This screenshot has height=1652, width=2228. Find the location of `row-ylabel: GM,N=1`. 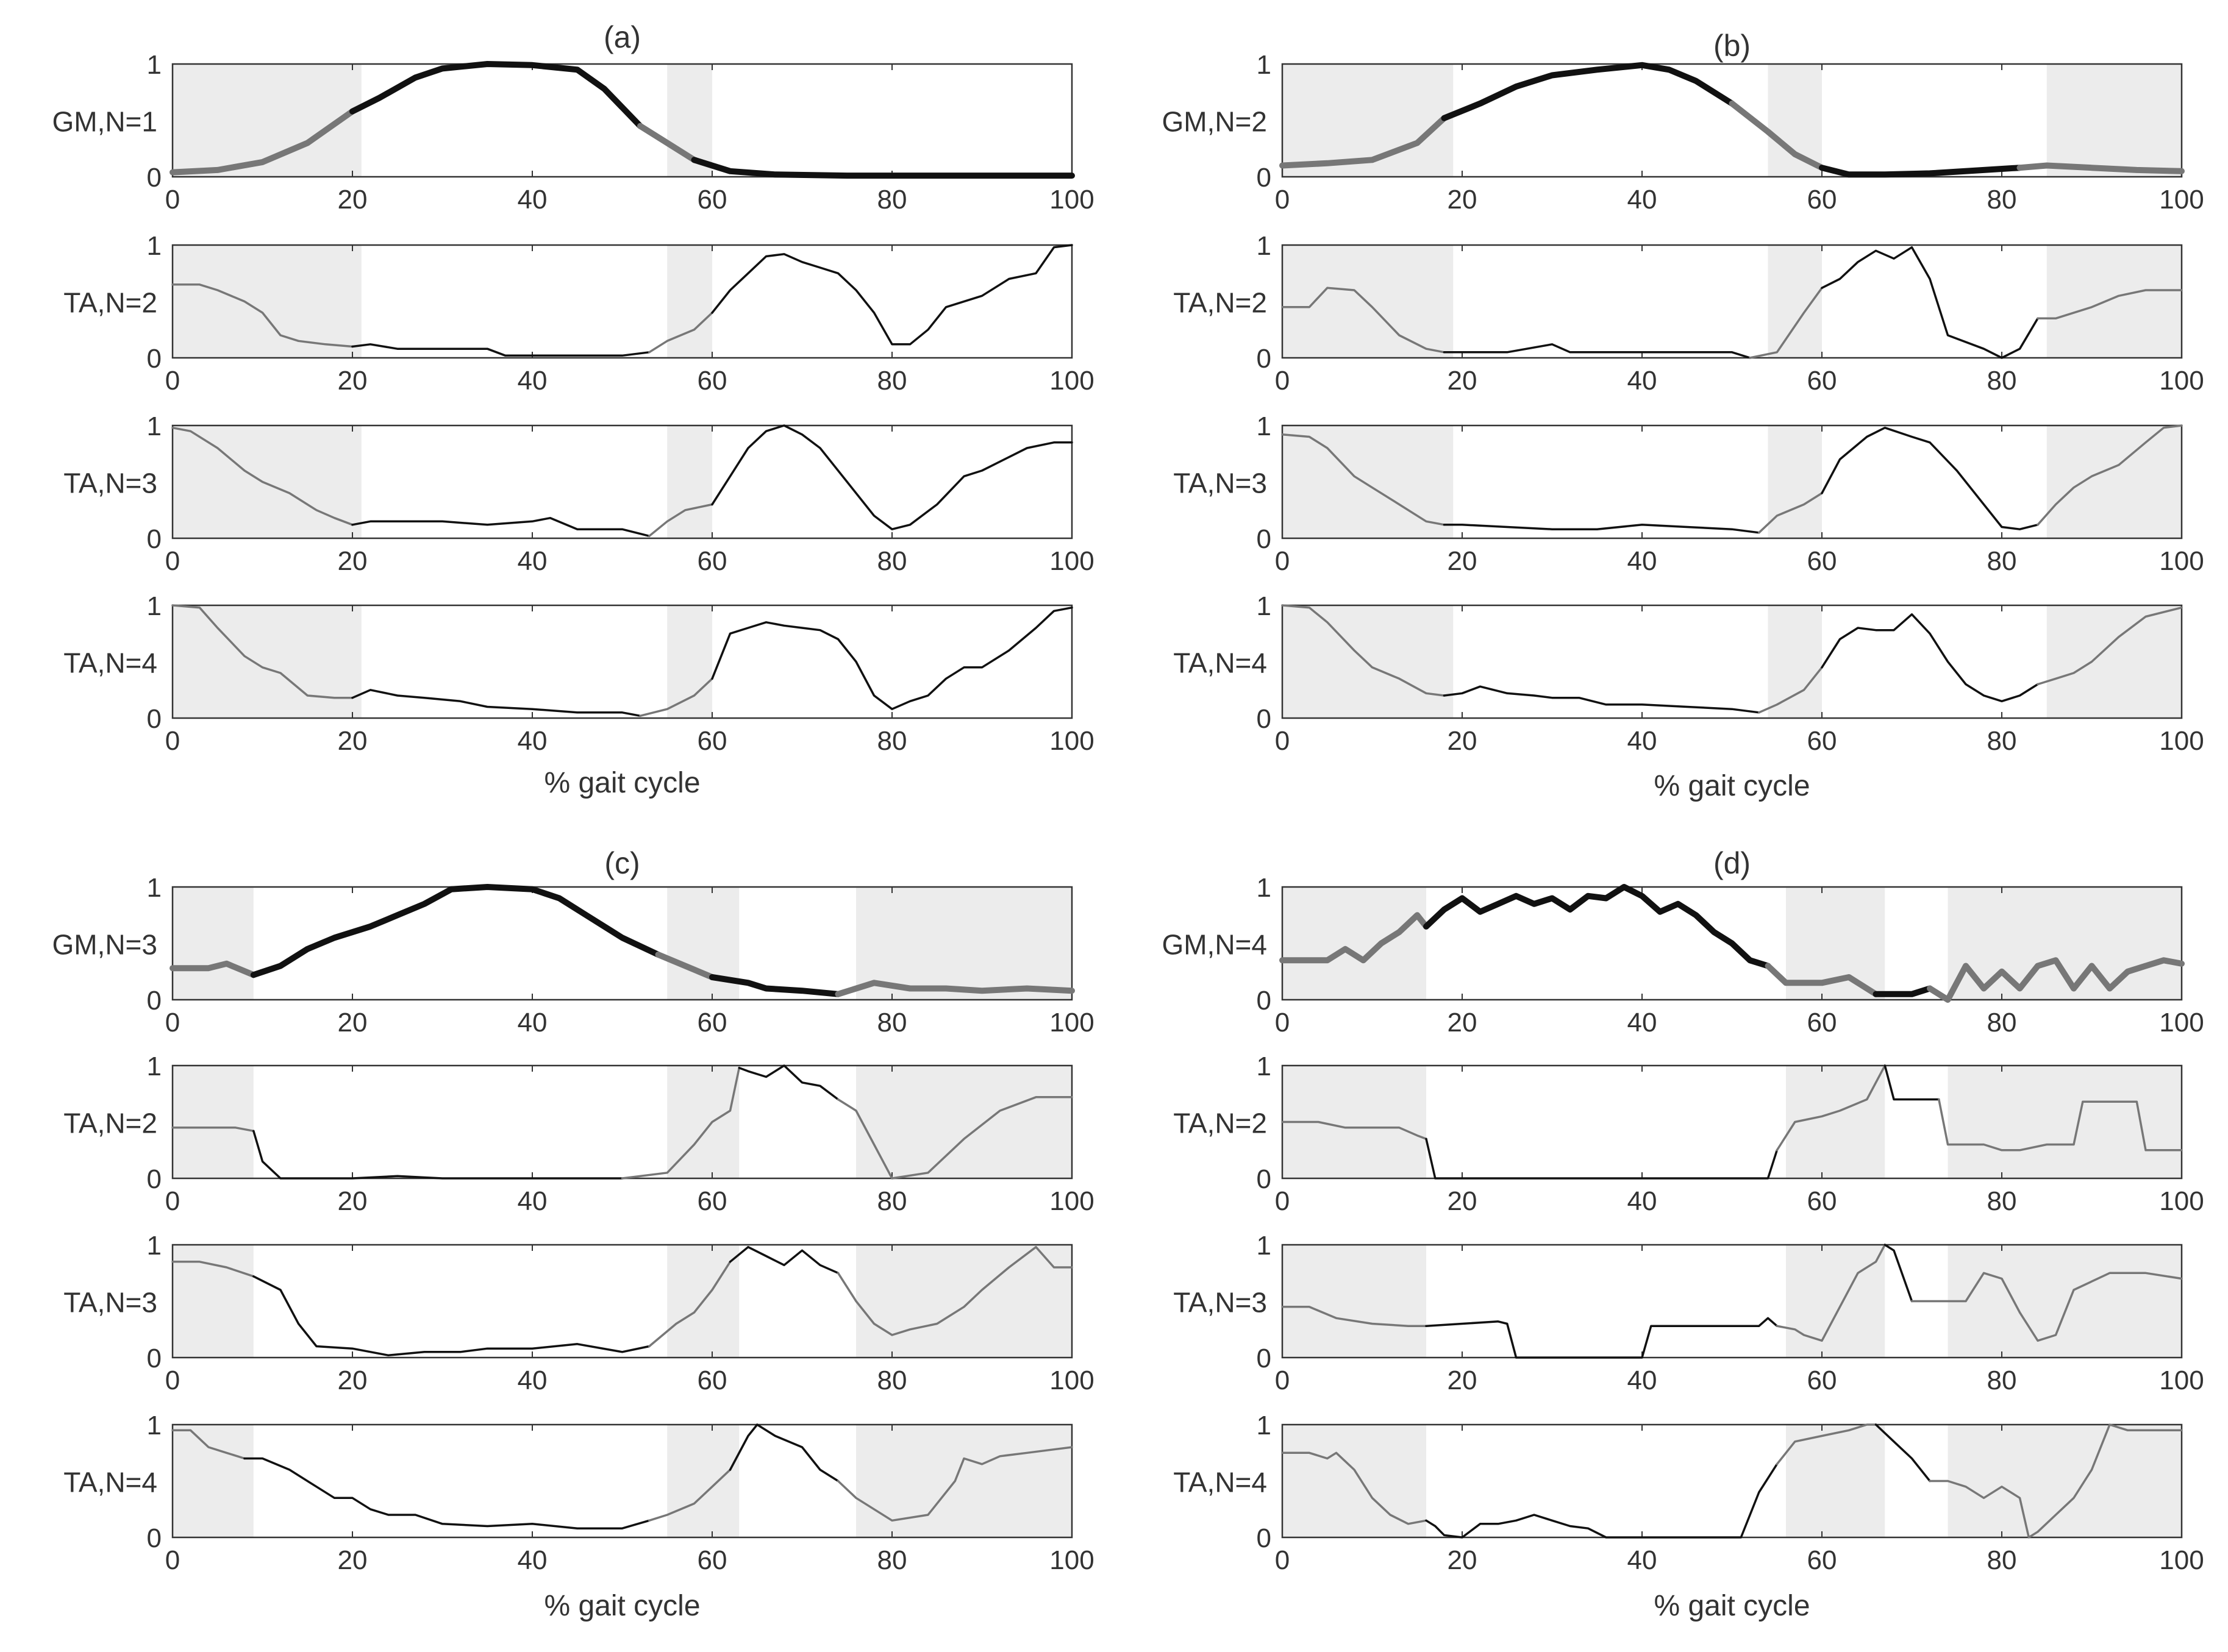

row-ylabel: GM,N=1 is located at coordinates (104, 122).